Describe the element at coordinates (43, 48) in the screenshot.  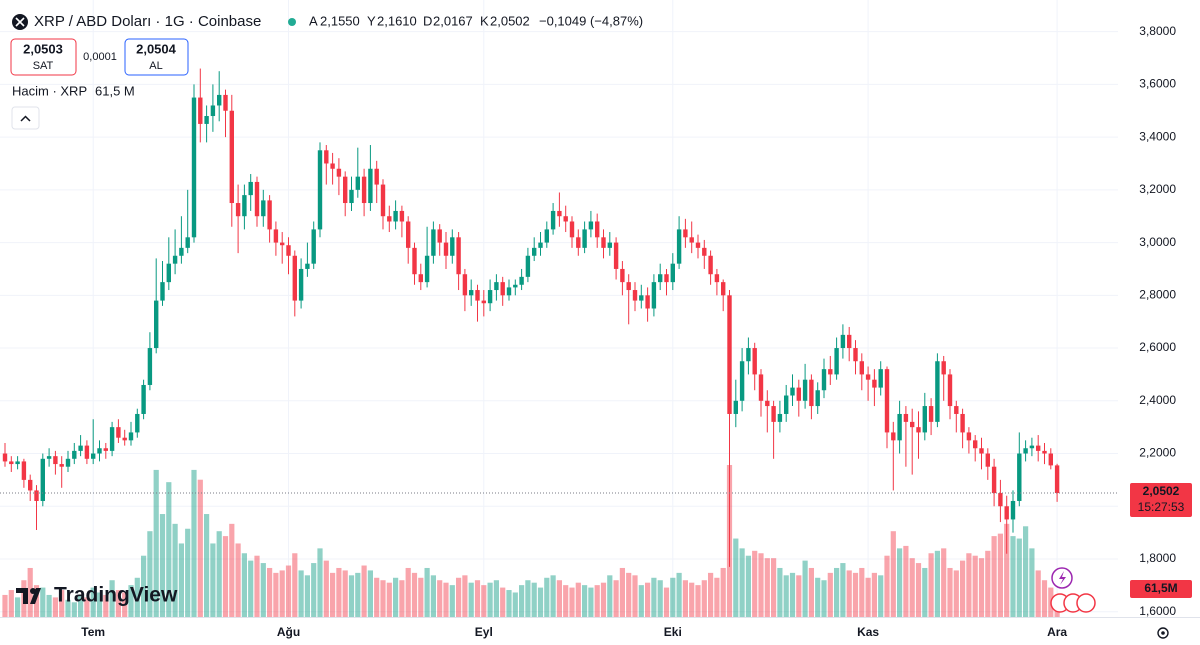
I see `sell-price: 2,0503` at that location.